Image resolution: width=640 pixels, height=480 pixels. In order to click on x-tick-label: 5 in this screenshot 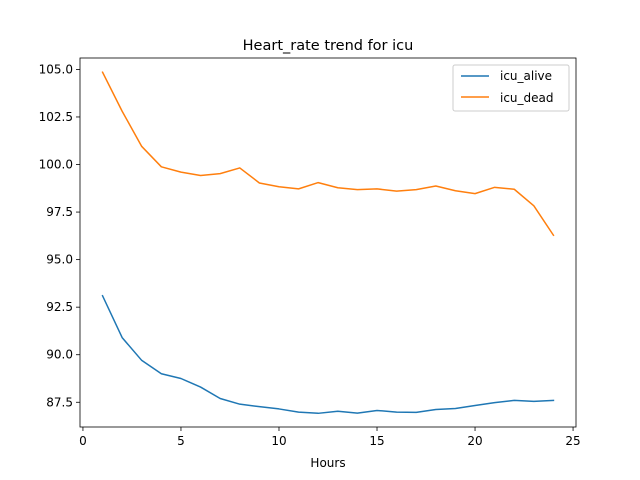, I will do `click(181, 441)`.